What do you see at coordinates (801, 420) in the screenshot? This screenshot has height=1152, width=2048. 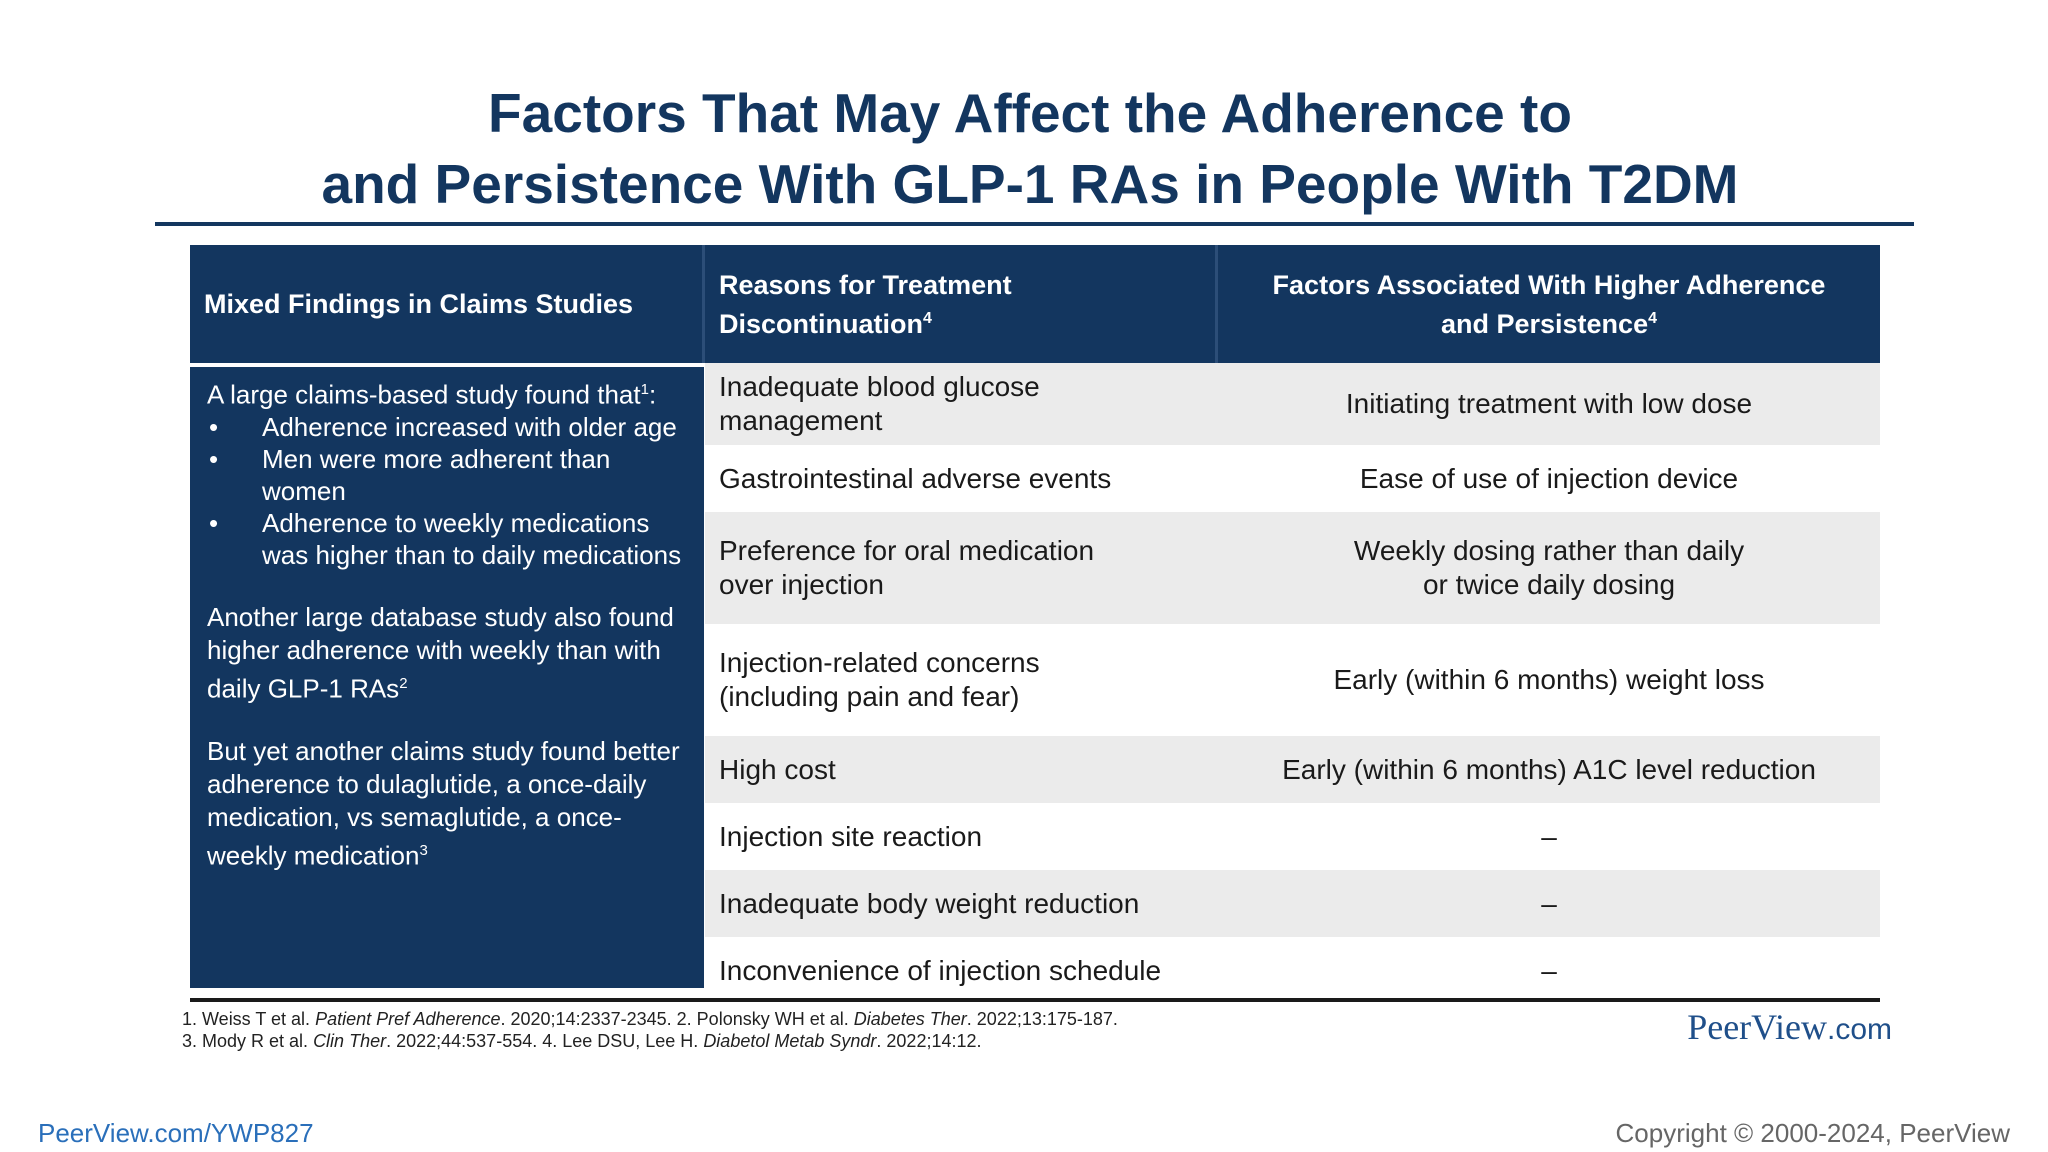 I see `reason-text-line2: management` at bounding box center [801, 420].